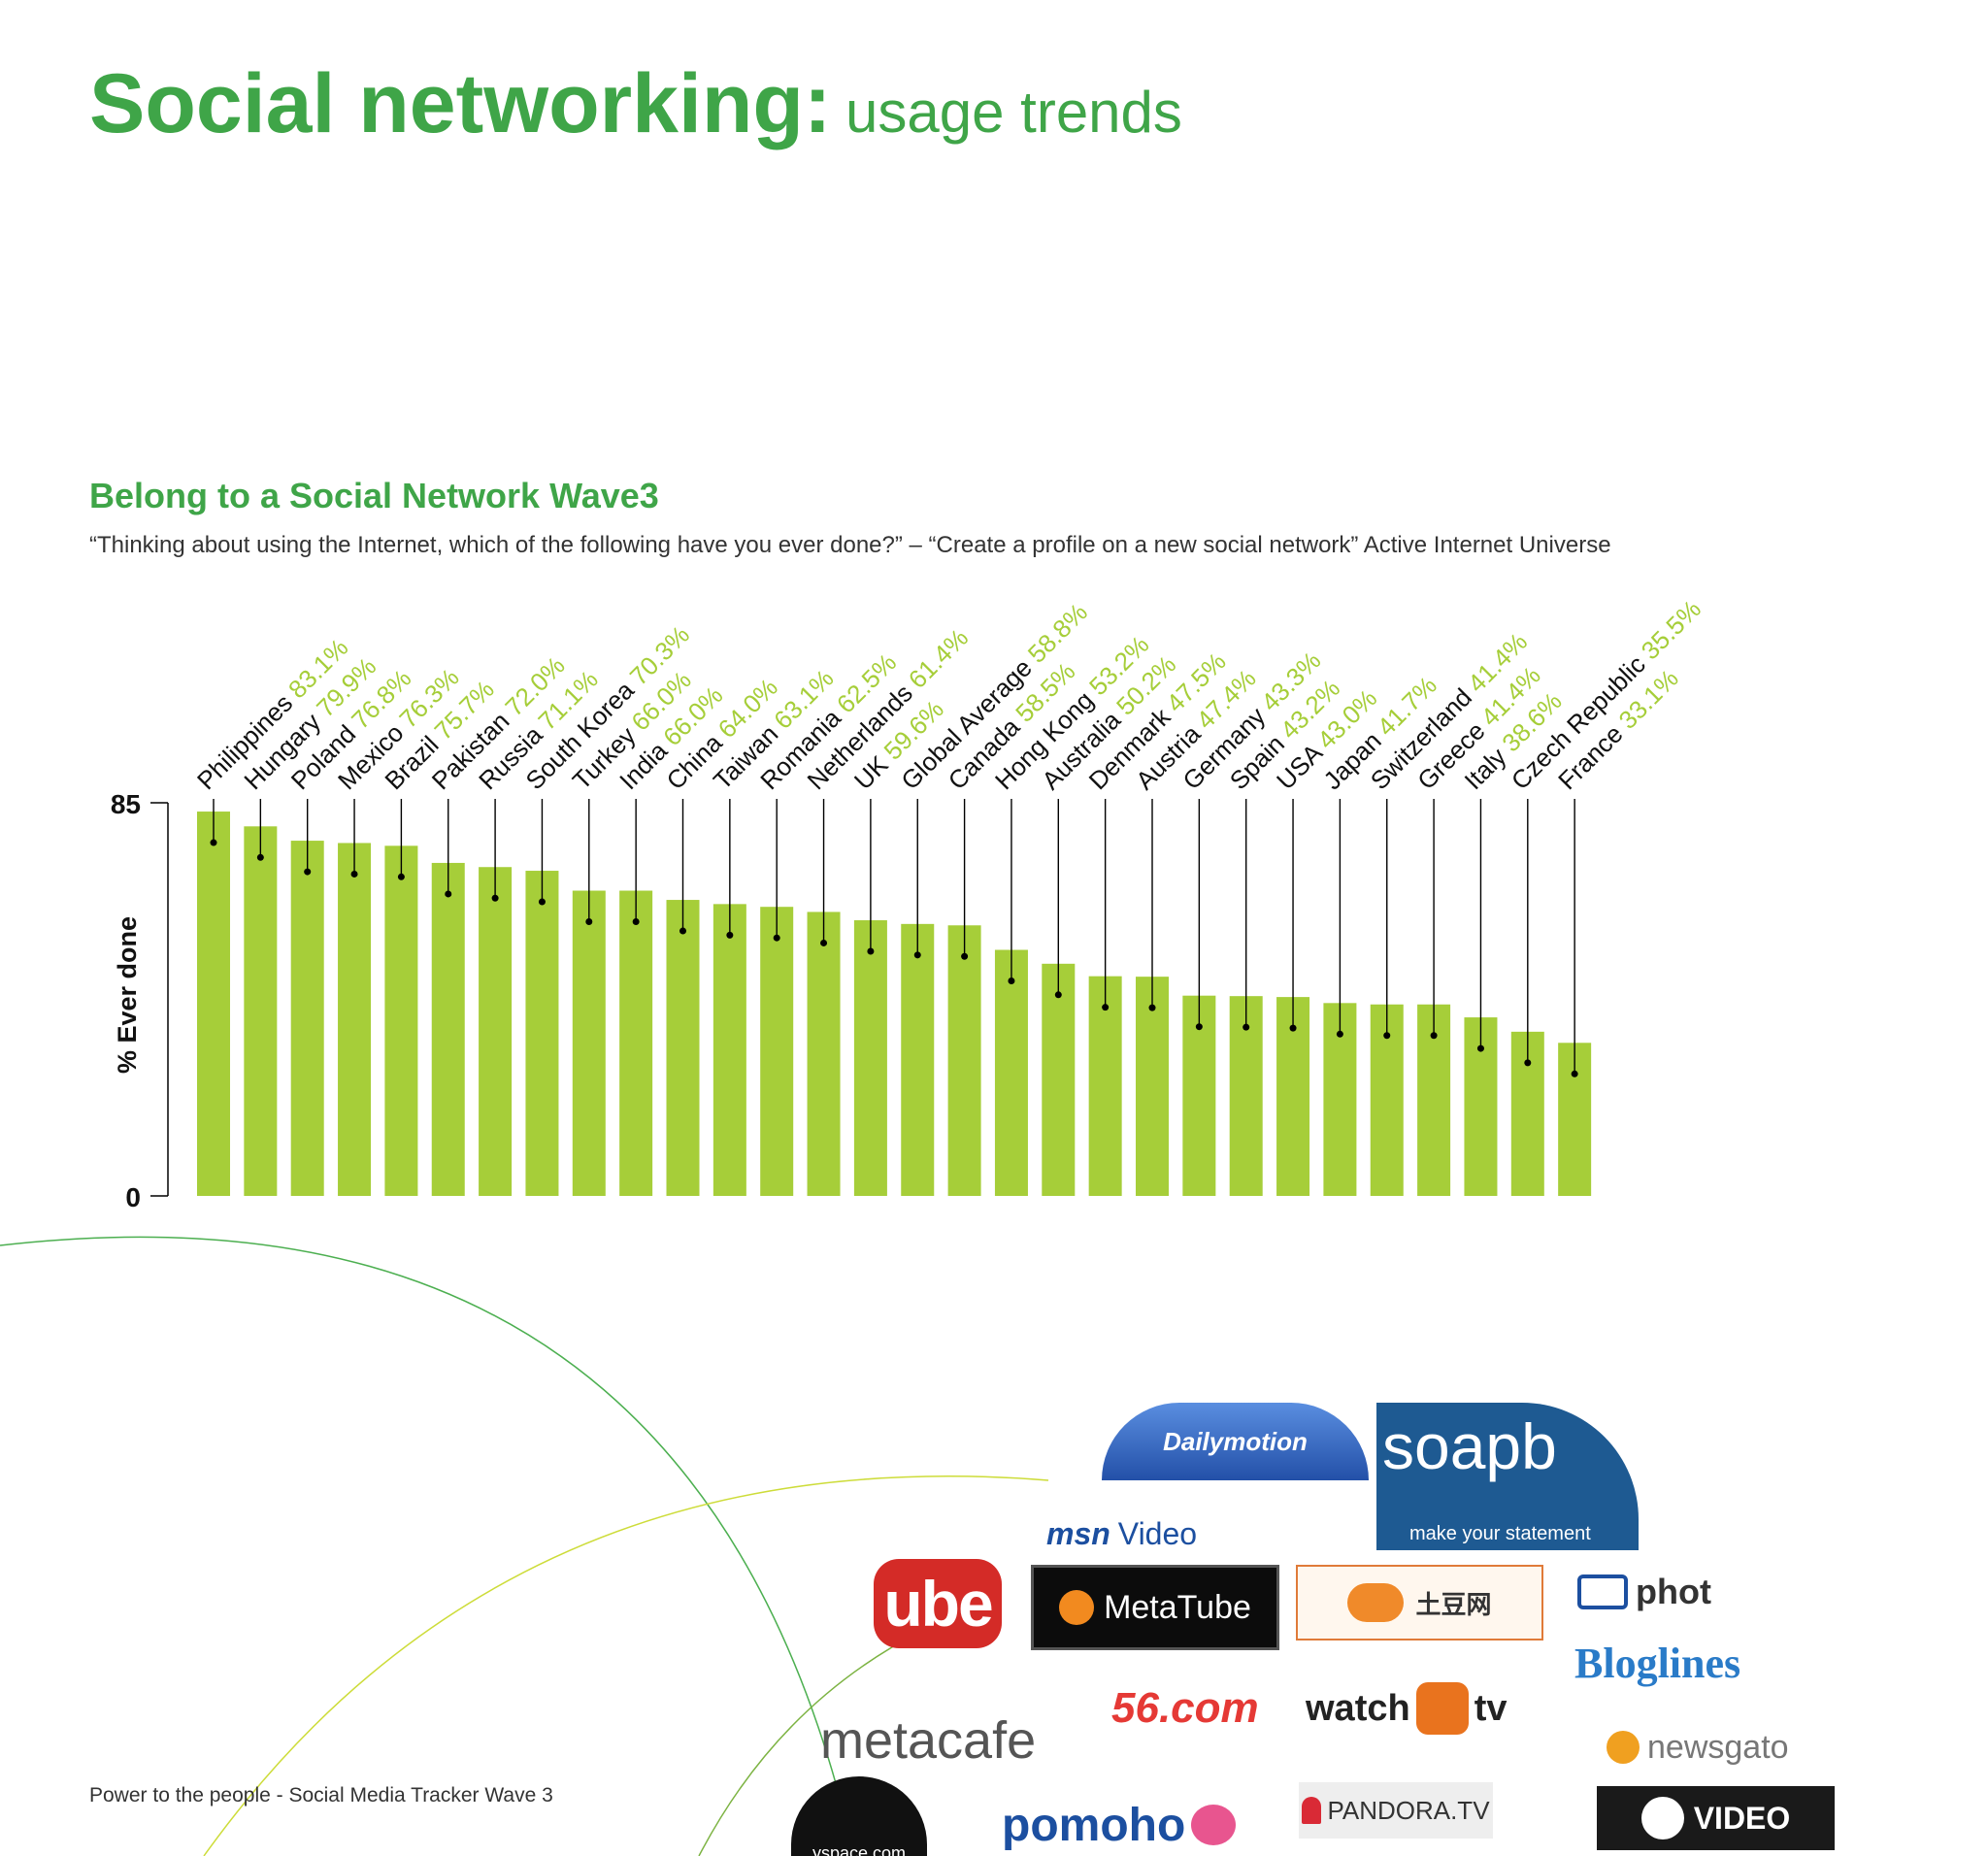 Image resolution: width=1988 pixels, height=1856 pixels. I want to click on play-icon, so click(1077, 1607).